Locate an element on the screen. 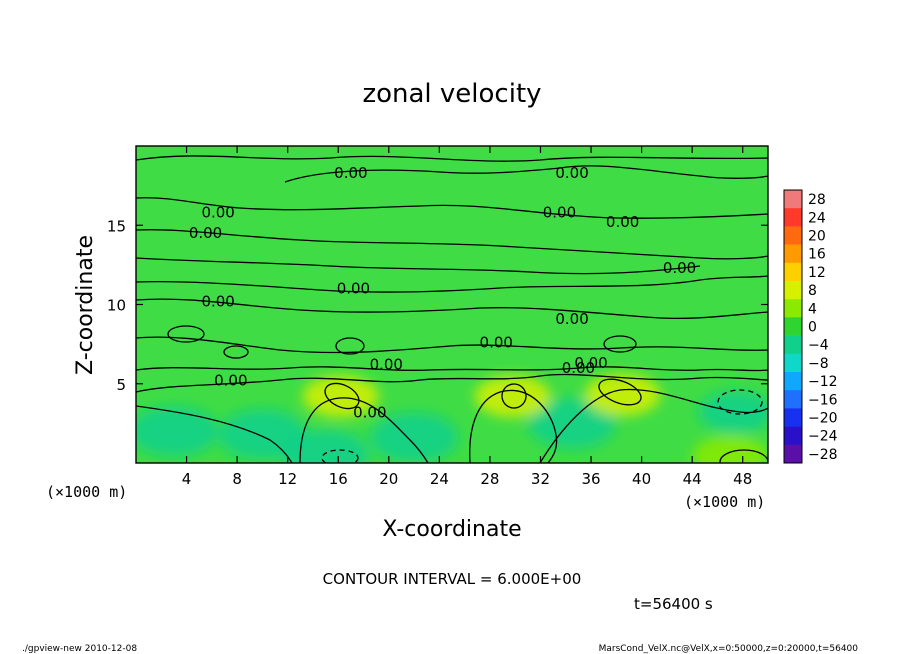  colorbar-label: −28 is located at coordinates (823, 455).